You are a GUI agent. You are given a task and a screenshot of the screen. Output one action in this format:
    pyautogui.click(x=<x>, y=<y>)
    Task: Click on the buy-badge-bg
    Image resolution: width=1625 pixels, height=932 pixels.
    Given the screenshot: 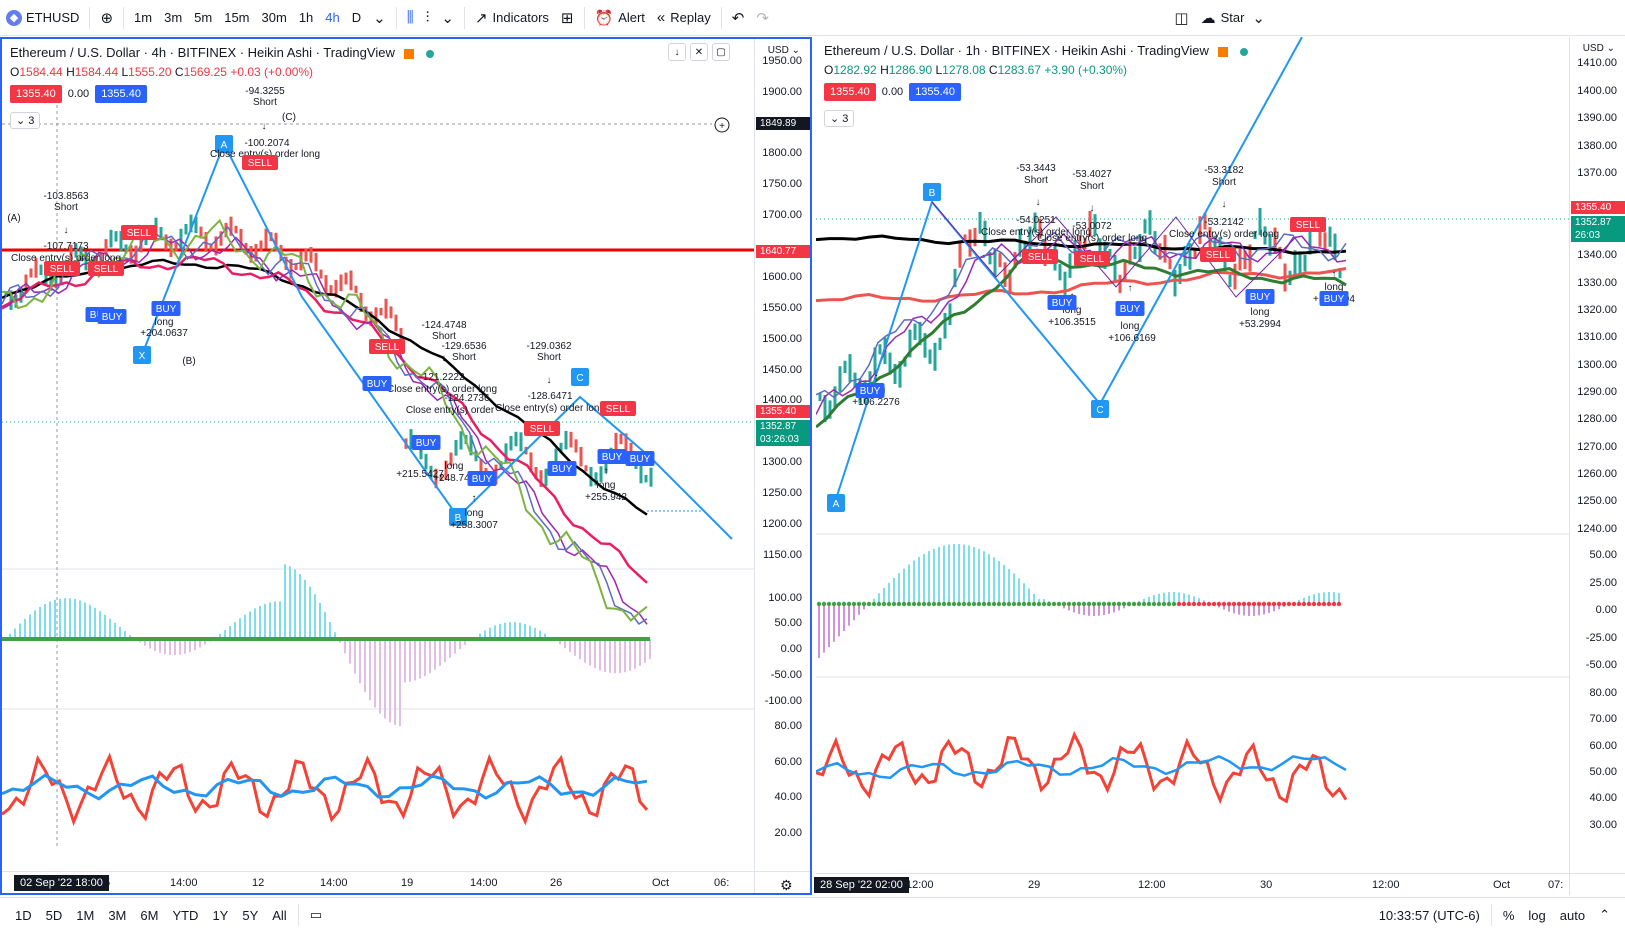 What is the action you would take?
    pyautogui.click(x=870, y=390)
    